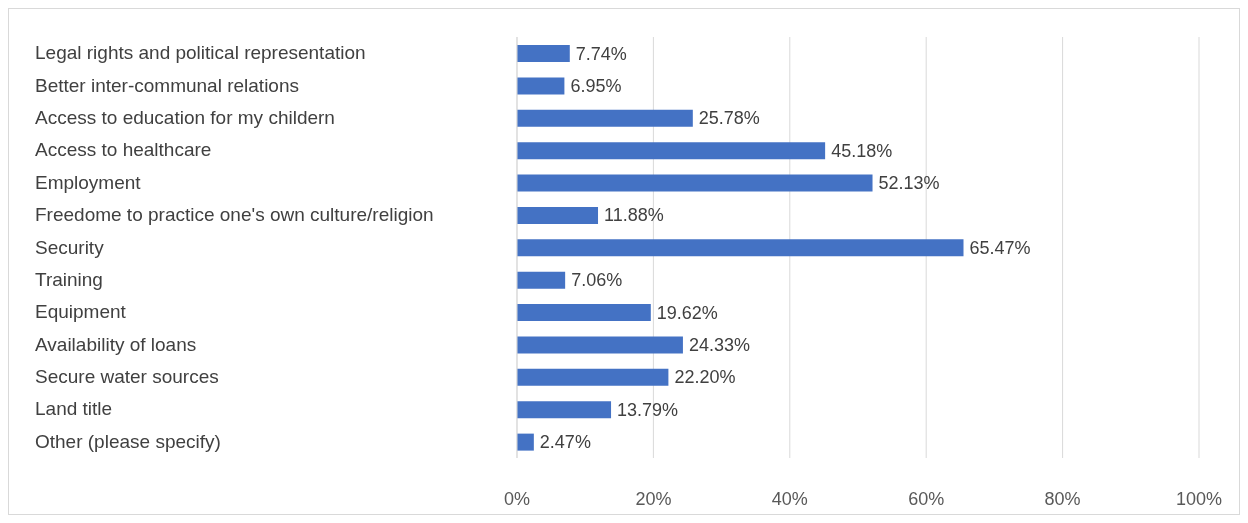 This screenshot has width=1248, height=523. Describe the element at coordinates (1000, 247) in the screenshot. I see `data-label: 65.47%` at that location.